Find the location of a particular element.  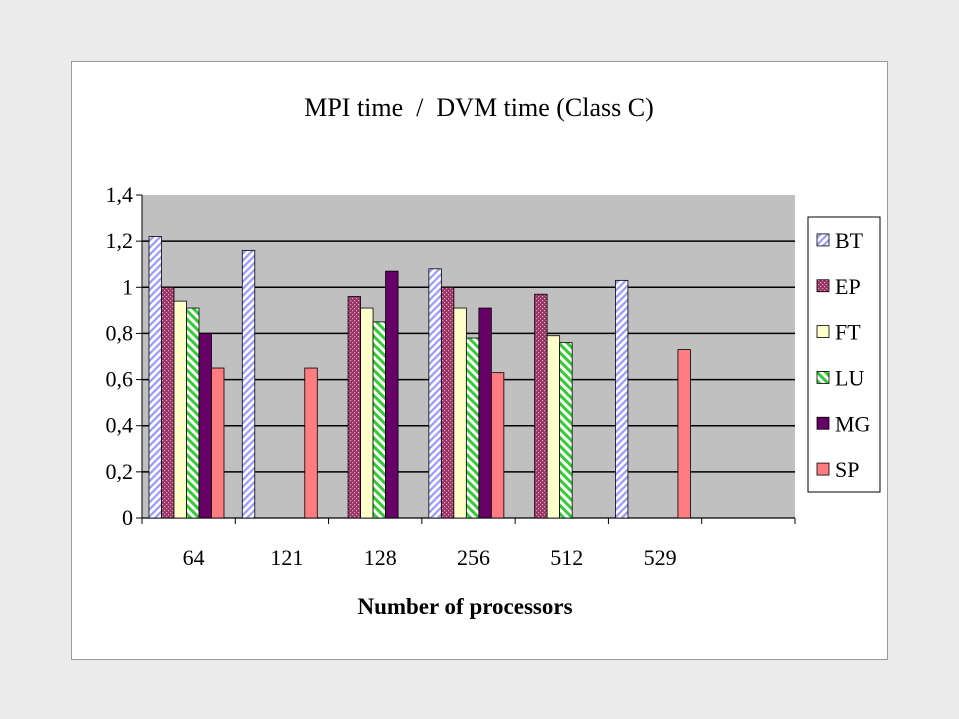

legend-swatch-sp is located at coordinates (823, 469).